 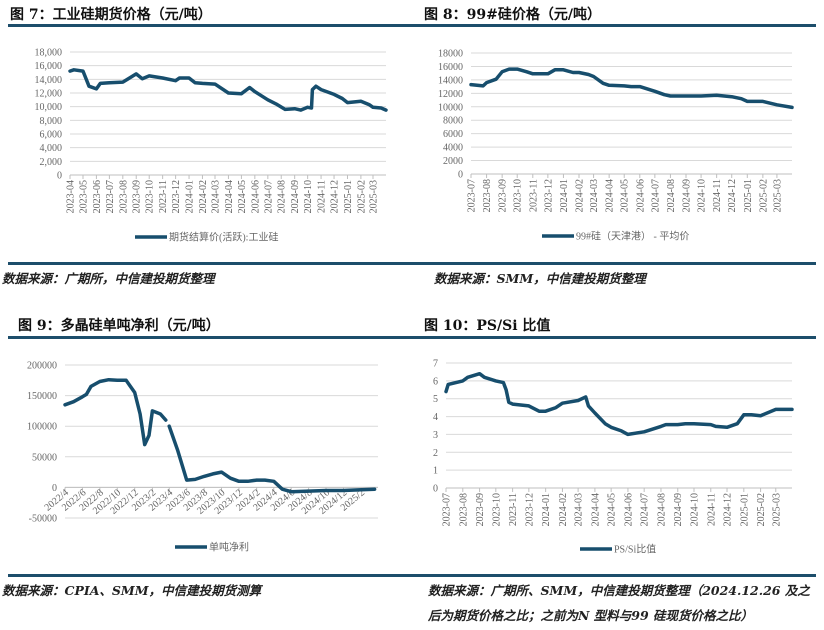 What do you see at coordinates (702, 195) in the screenshot?
I see `x-tick-label: 2024-10` at bounding box center [702, 195].